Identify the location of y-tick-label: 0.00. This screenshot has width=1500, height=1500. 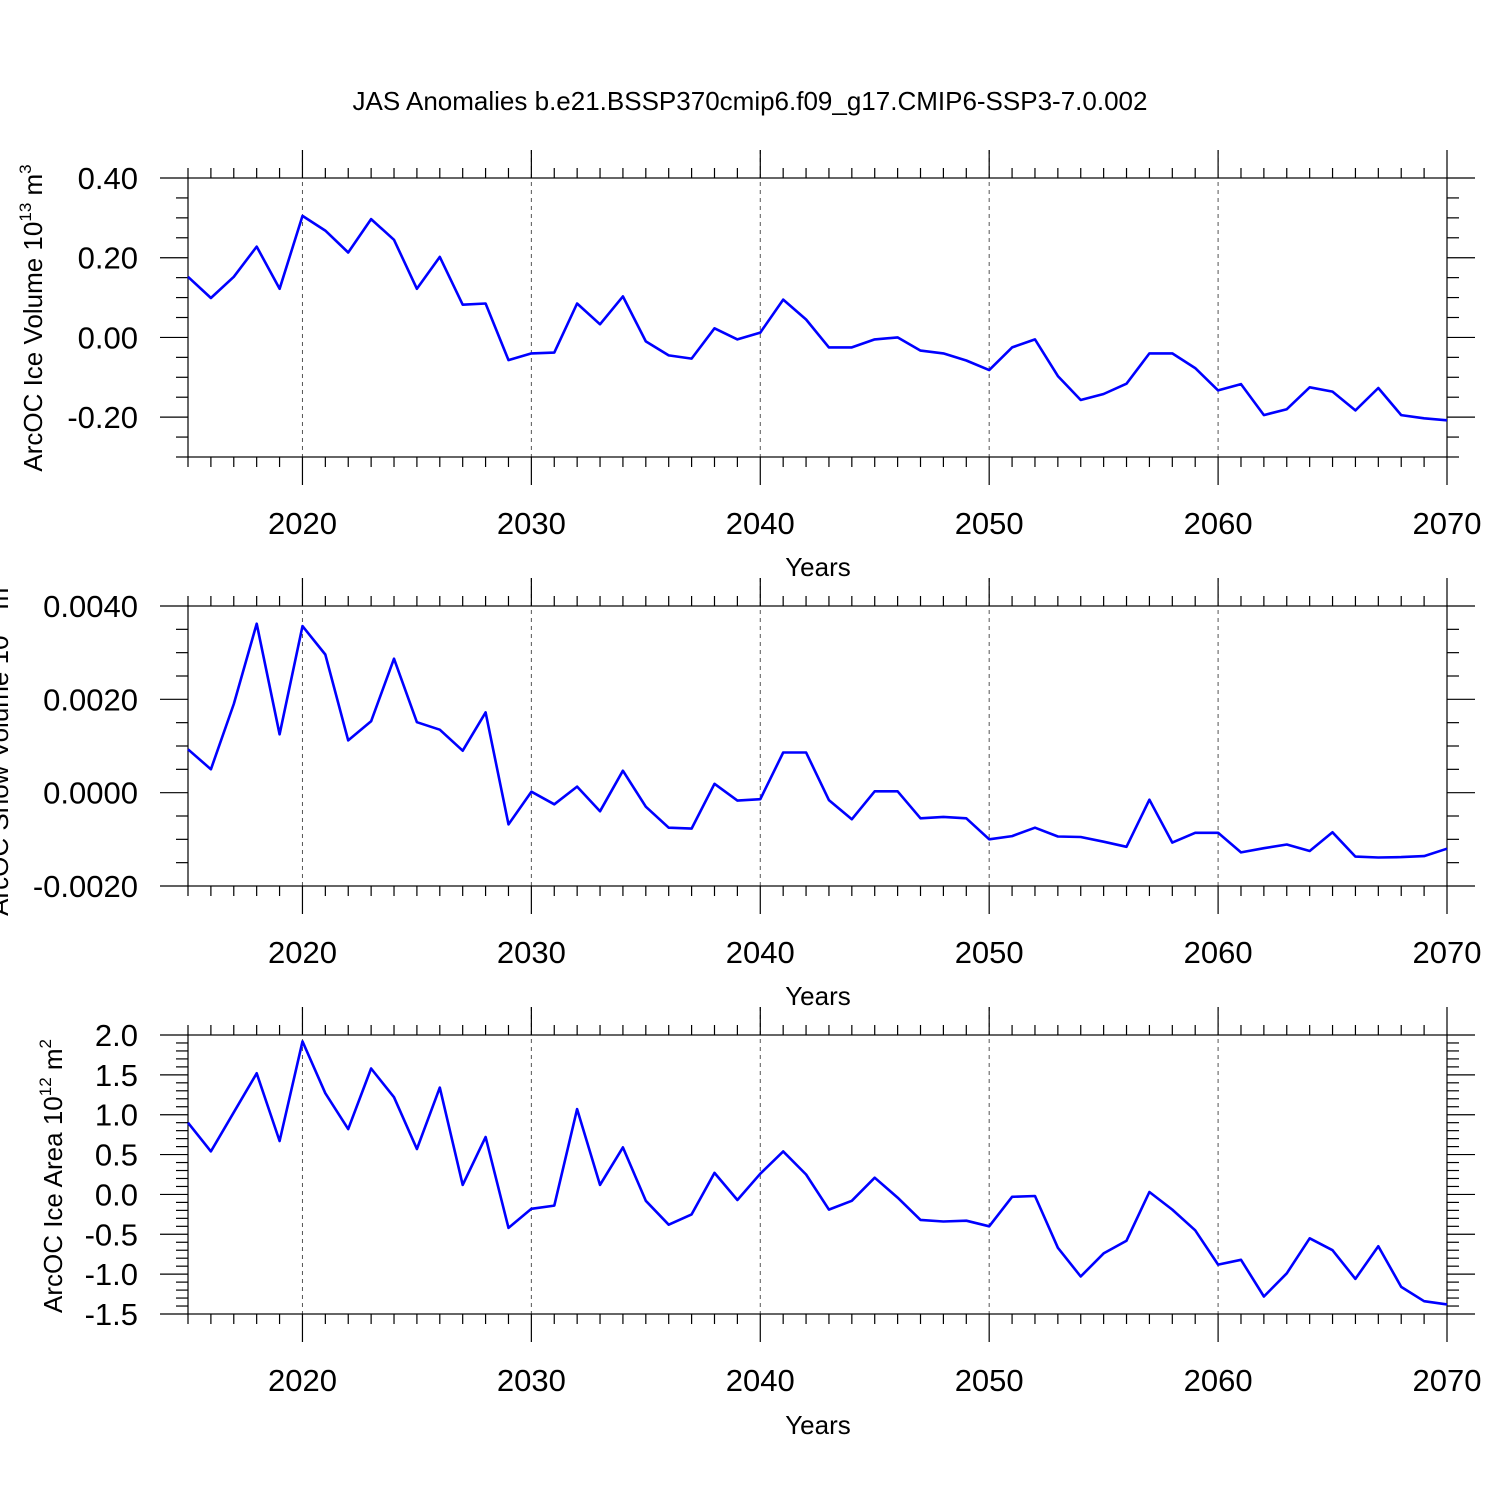
(108, 337).